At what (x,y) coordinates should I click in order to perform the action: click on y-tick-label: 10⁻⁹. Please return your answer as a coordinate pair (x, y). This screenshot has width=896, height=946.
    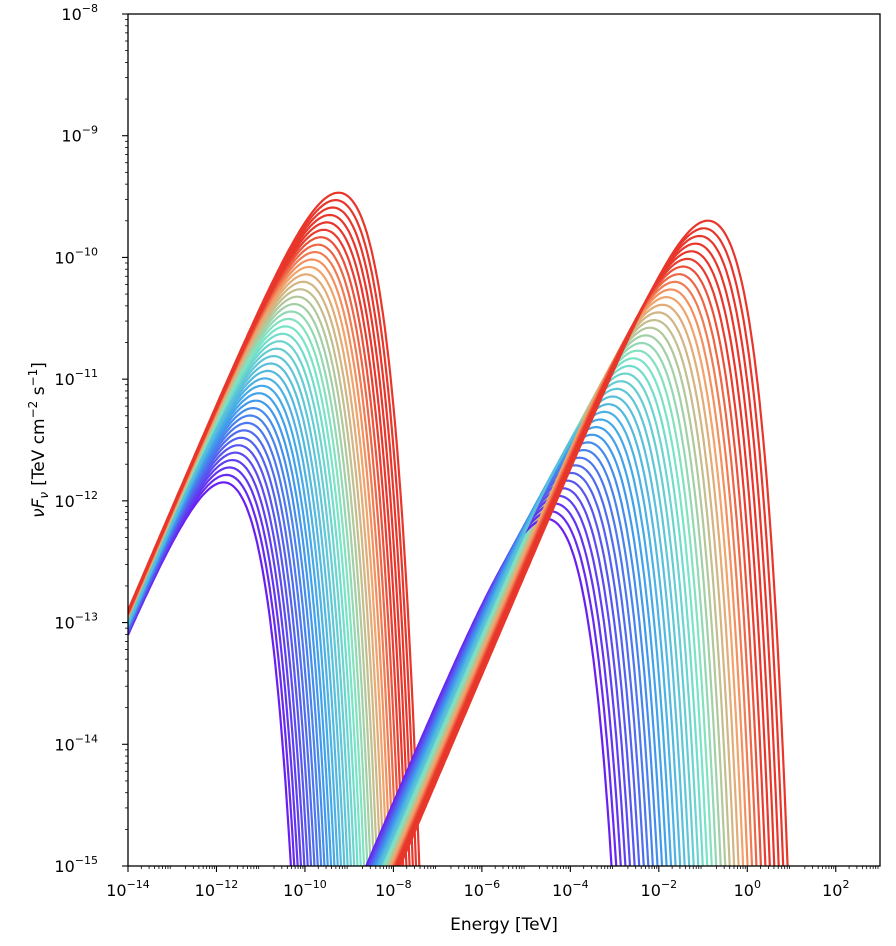
    Looking at the image, I should click on (79, 135).